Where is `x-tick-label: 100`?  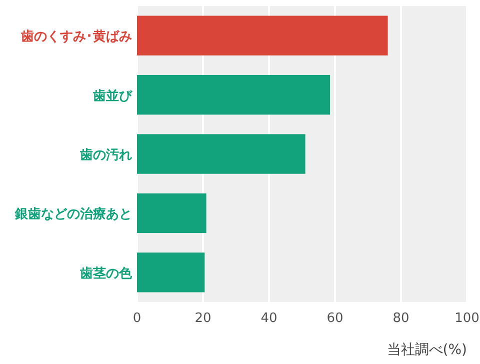
x-tick-label: 100 is located at coordinates (467, 318).